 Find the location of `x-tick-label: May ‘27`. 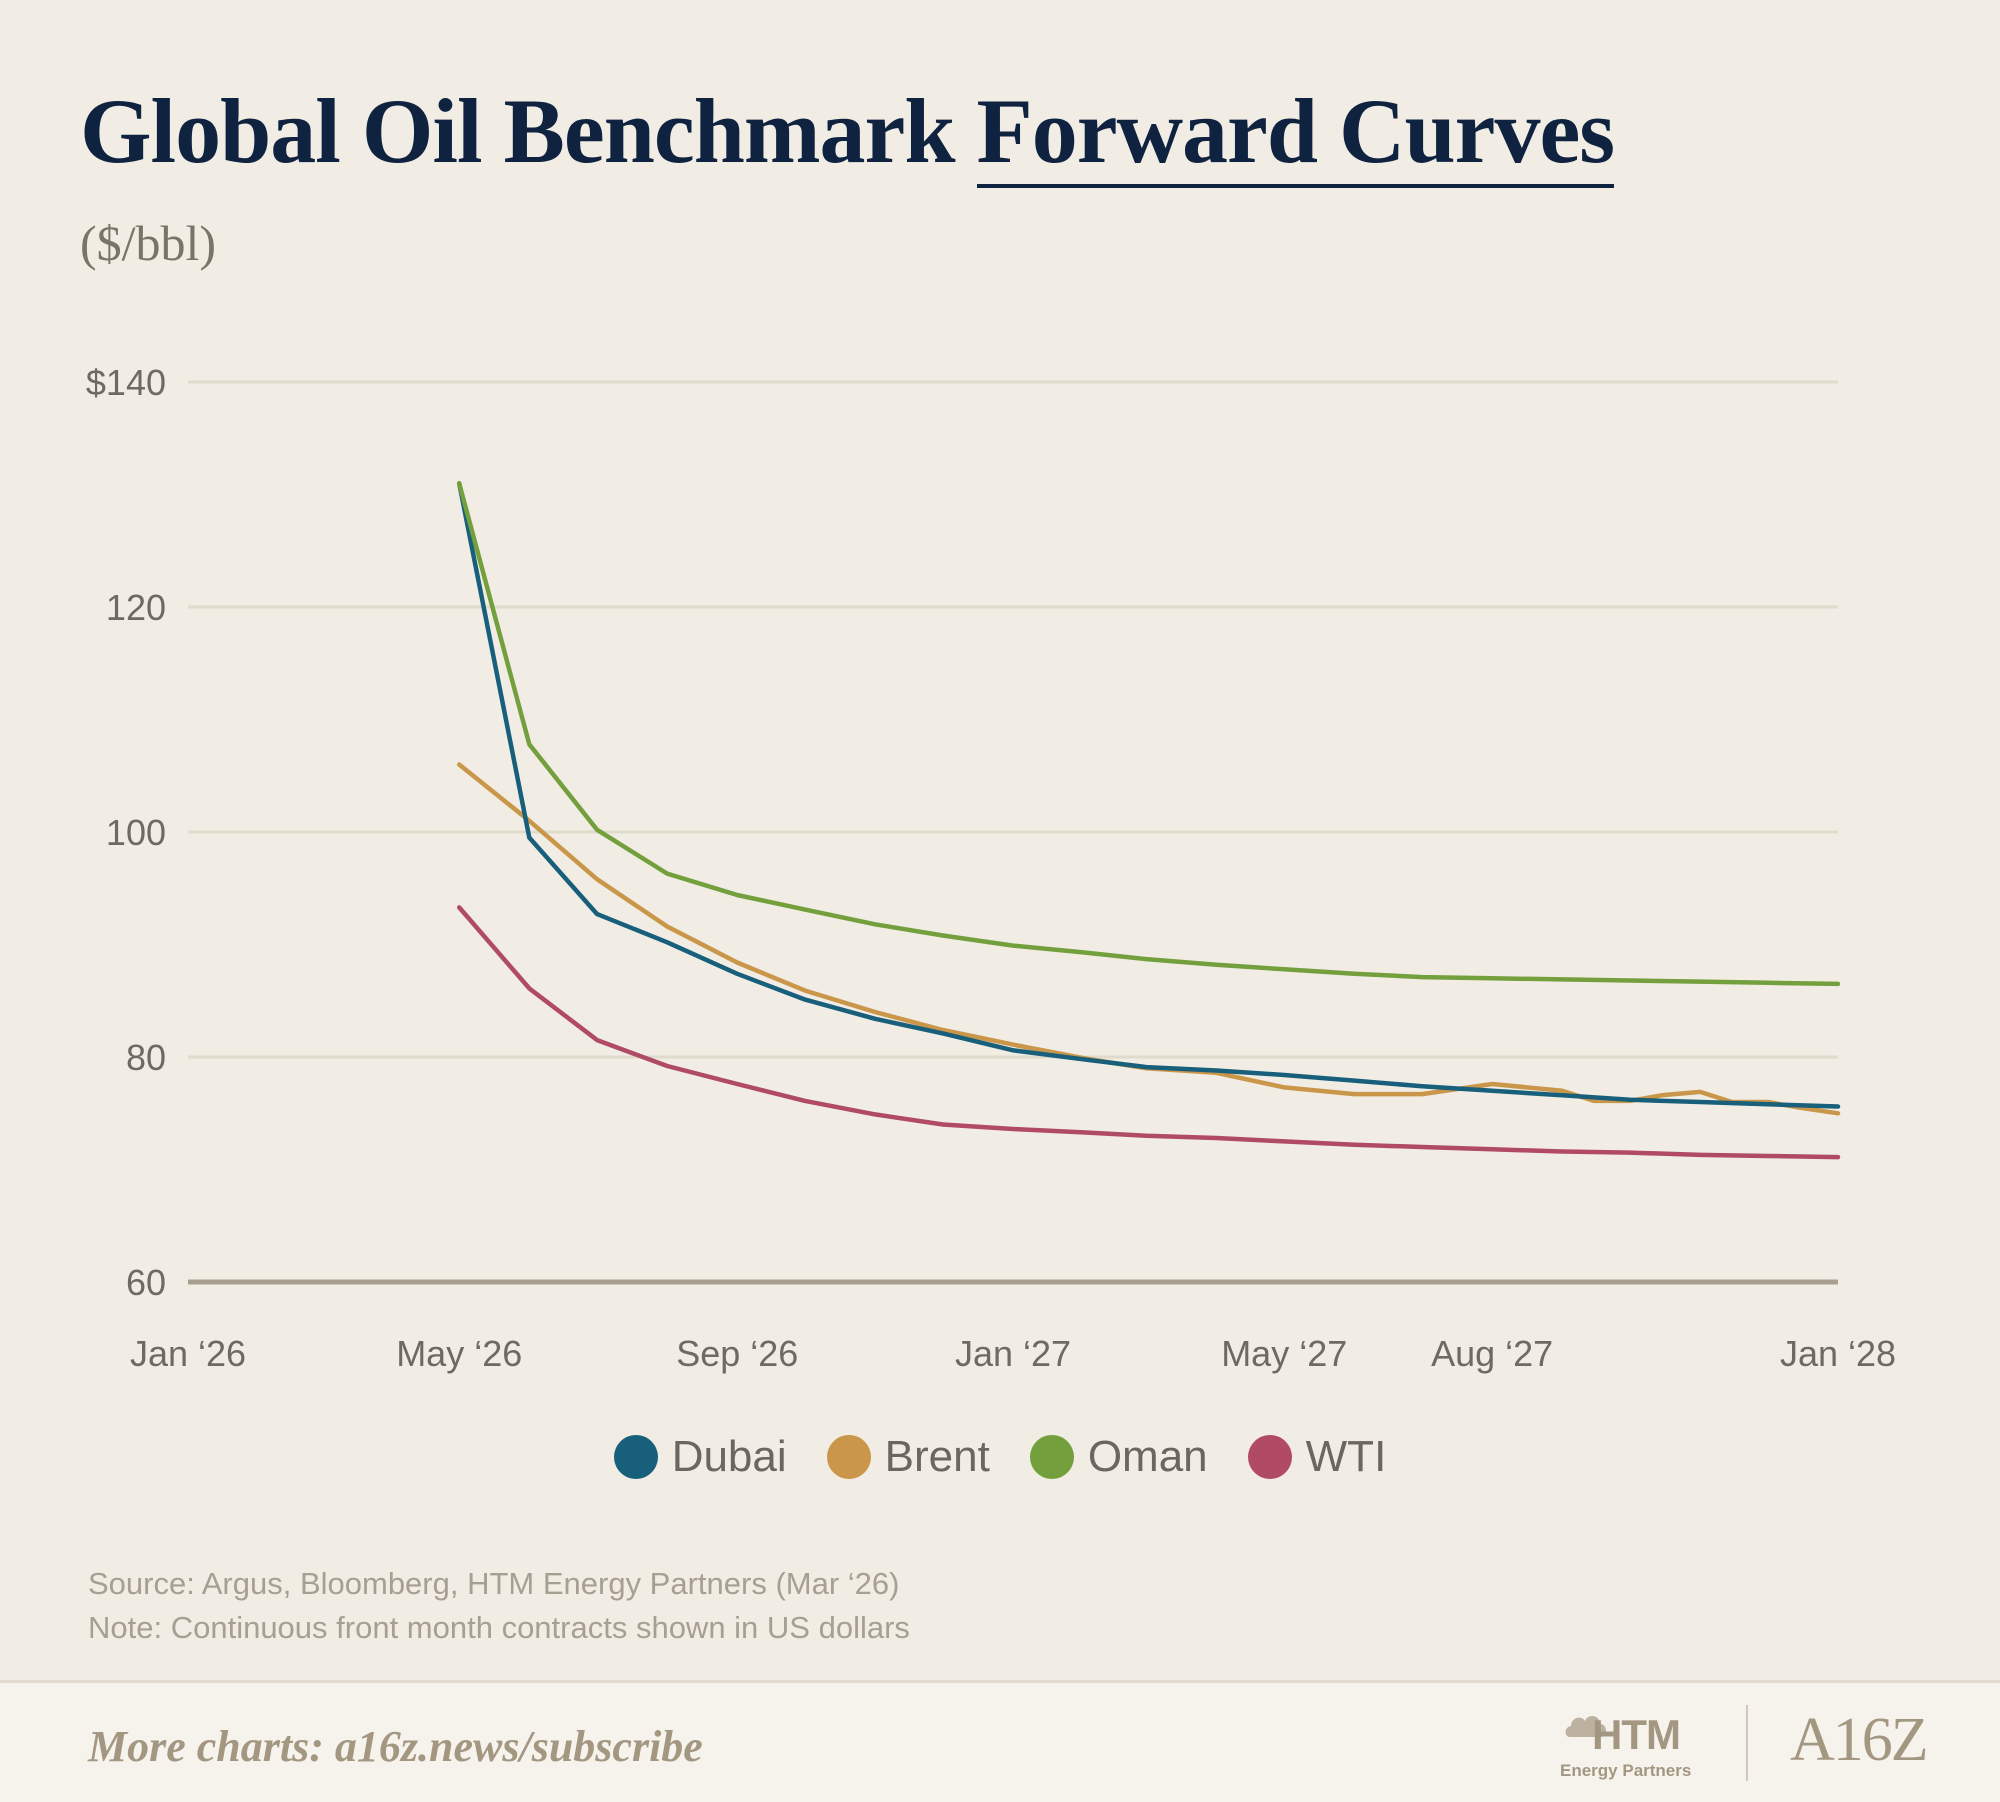

x-tick-label: May ‘27 is located at coordinates (1284, 1353).